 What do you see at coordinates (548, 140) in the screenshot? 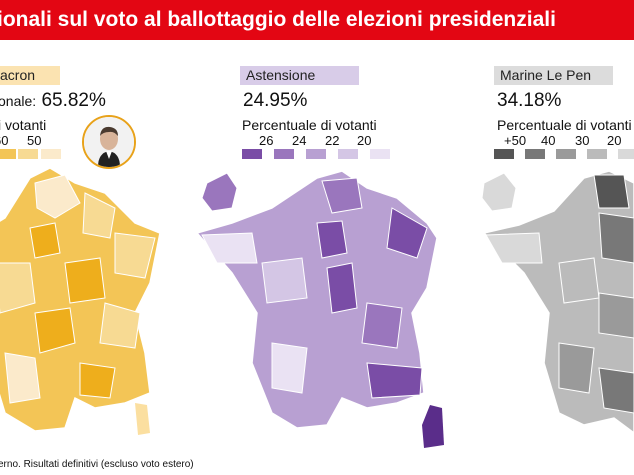
I see `legend-tick: 40` at bounding box center [548, 140].